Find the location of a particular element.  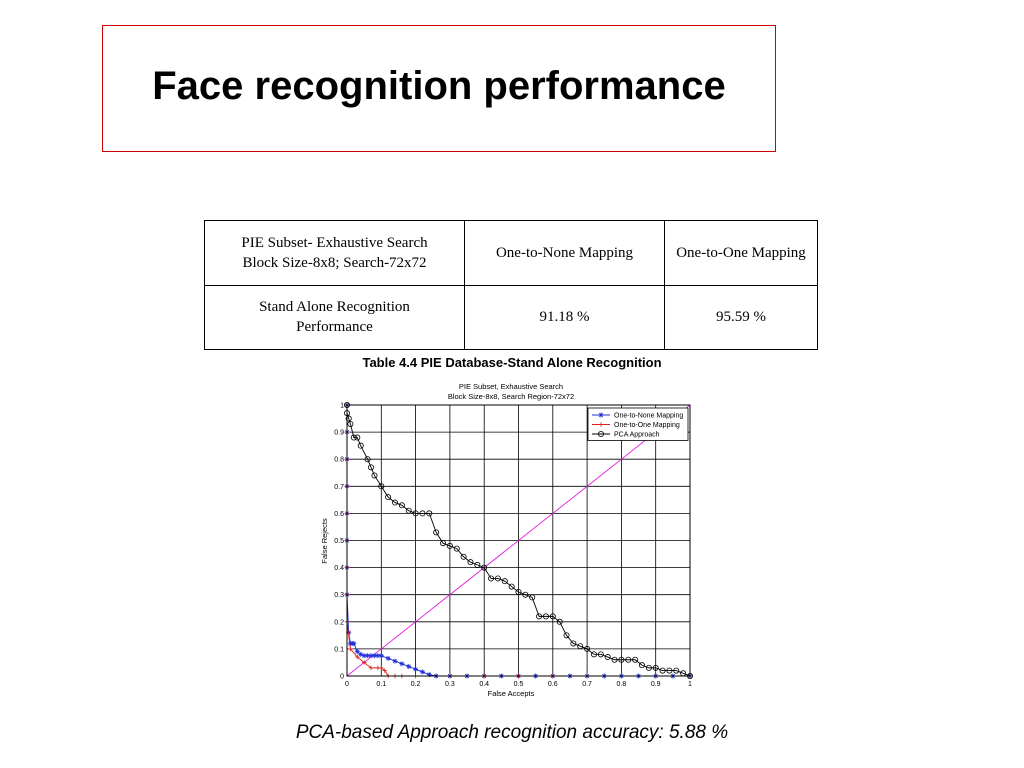

table-cell: 91.18 % is located at coordinates (564, 317).